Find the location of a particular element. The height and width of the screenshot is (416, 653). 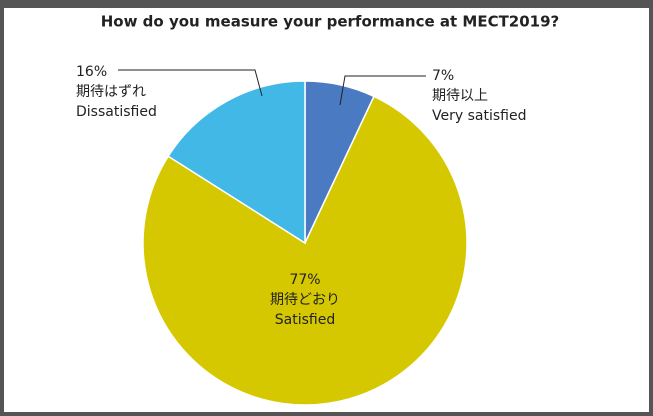

slice-label: Very satisfied is located at coordinates (479, 116).